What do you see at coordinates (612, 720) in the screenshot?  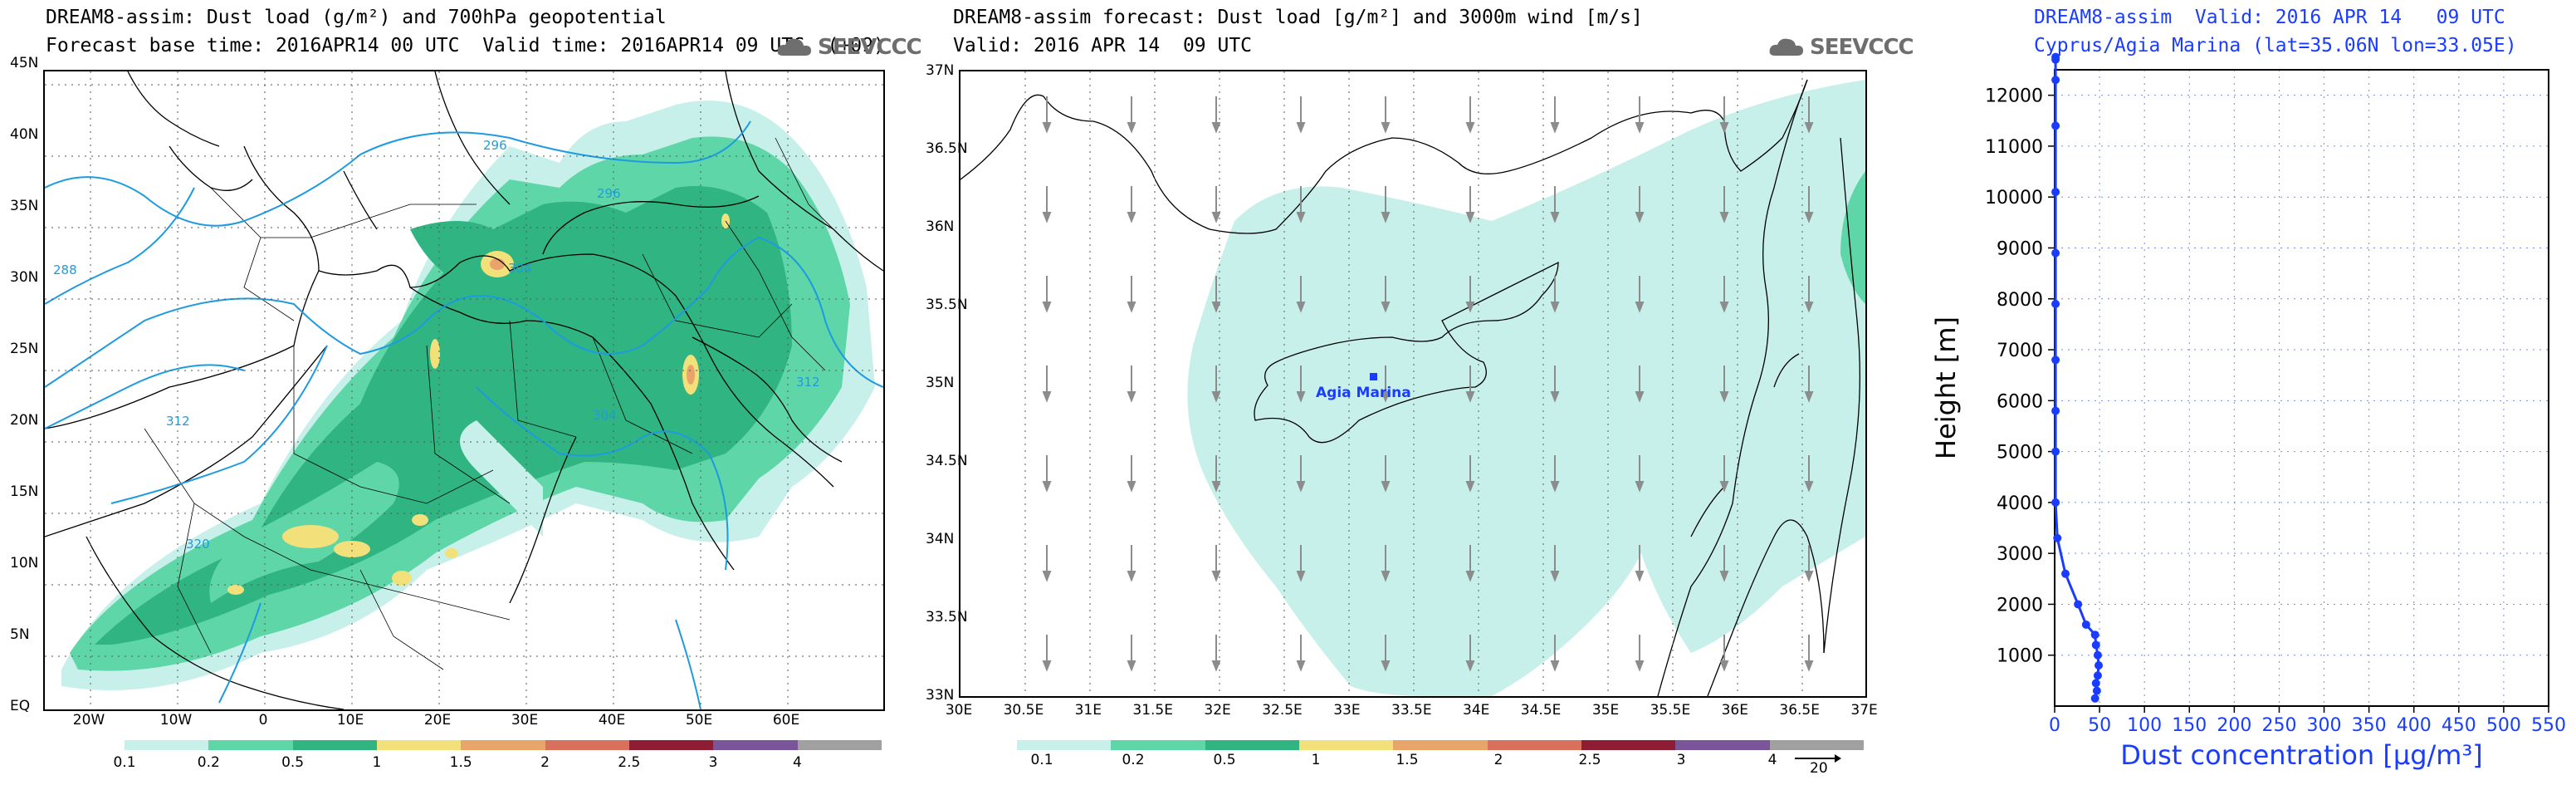 I see `lon-tick-label: 40E` at bounding box center [612, 720].